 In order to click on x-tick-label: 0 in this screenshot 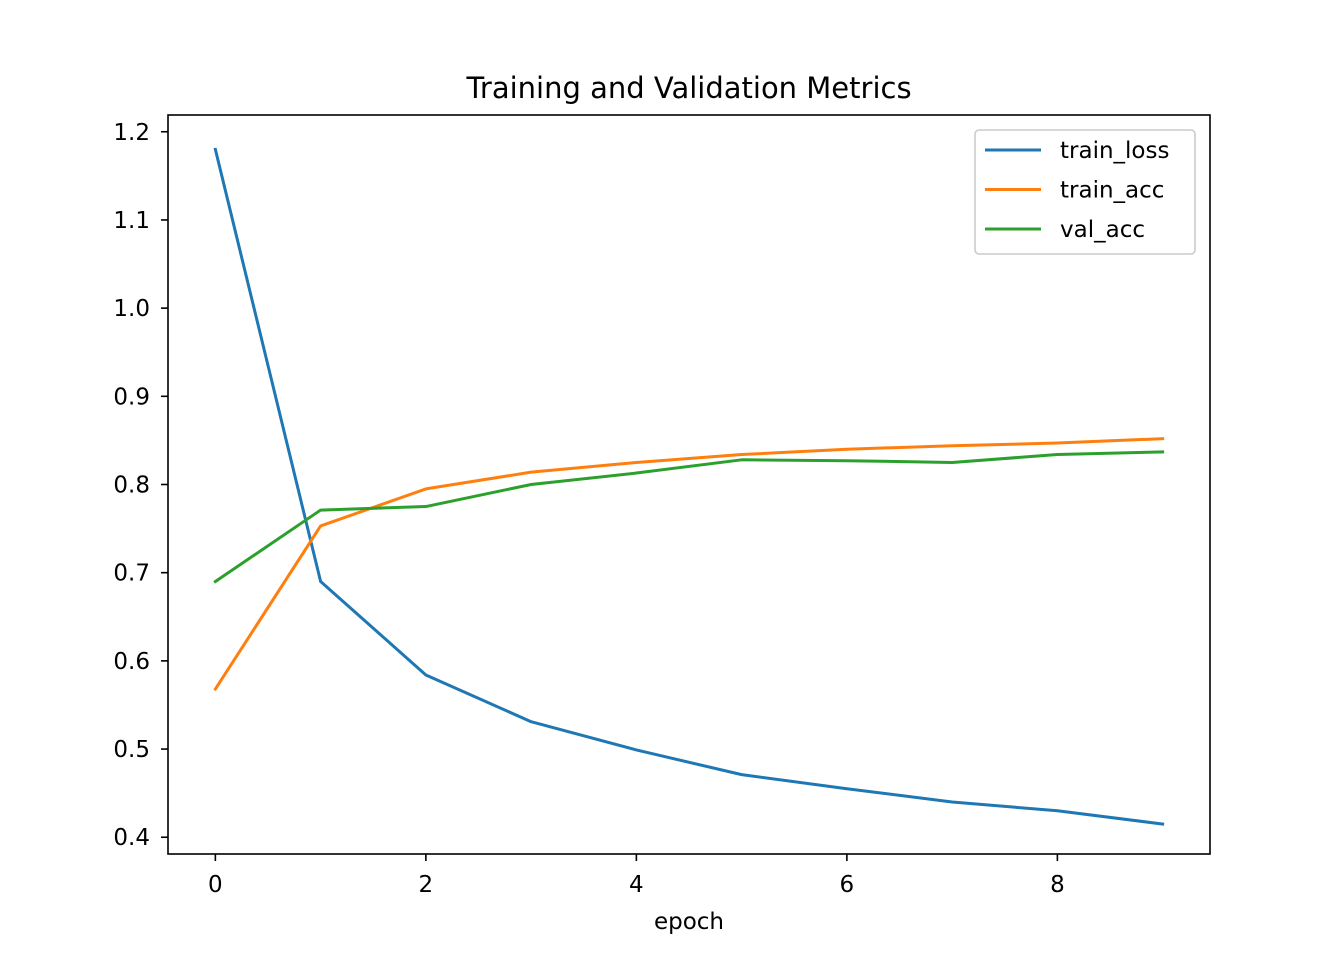, I will do `click(215, 885)`.